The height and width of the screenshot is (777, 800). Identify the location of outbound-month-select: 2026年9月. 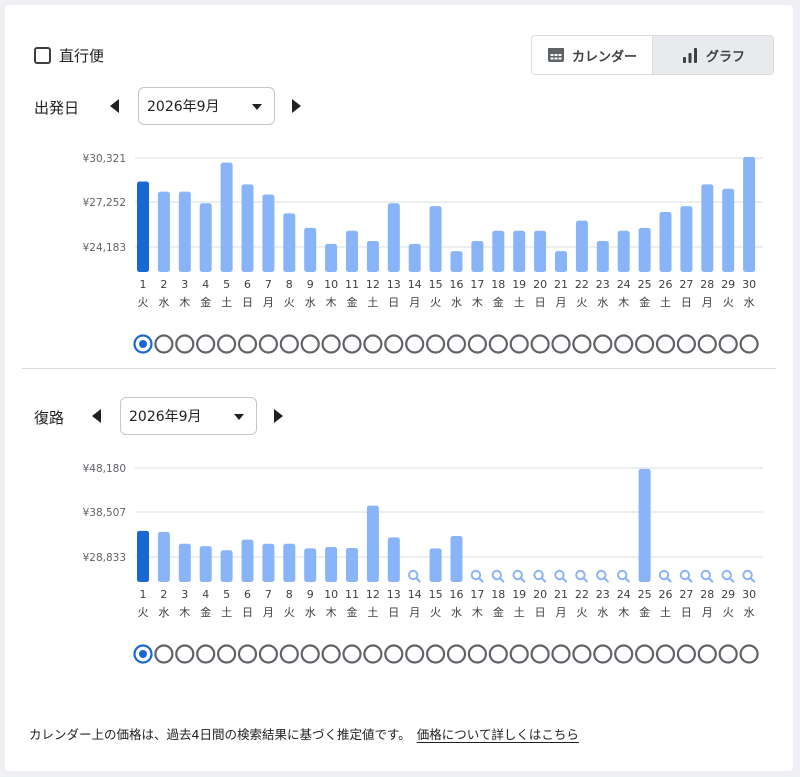
(206, 106).